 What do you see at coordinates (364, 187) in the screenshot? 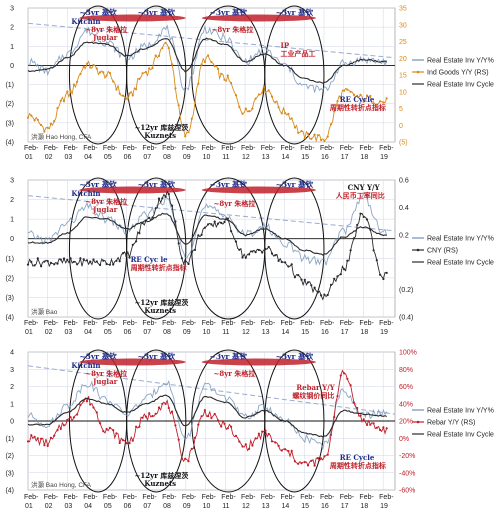
I see `annotation-cny: CNY Y/Y` at bounding box center [364, 187].